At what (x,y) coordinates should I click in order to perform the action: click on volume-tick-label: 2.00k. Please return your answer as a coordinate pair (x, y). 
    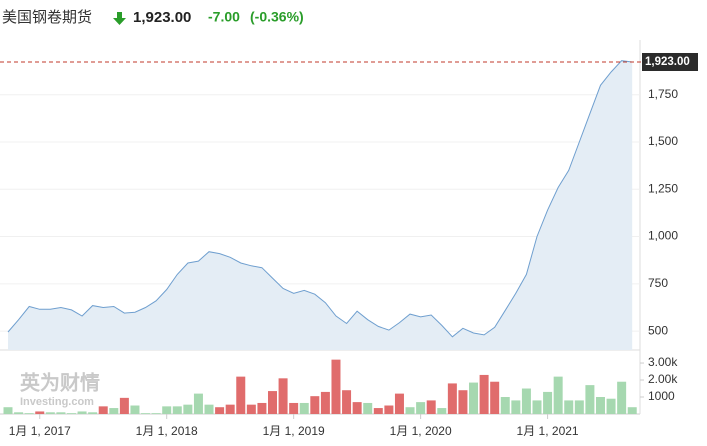
    Looking at the image, I should click on (663, 379).